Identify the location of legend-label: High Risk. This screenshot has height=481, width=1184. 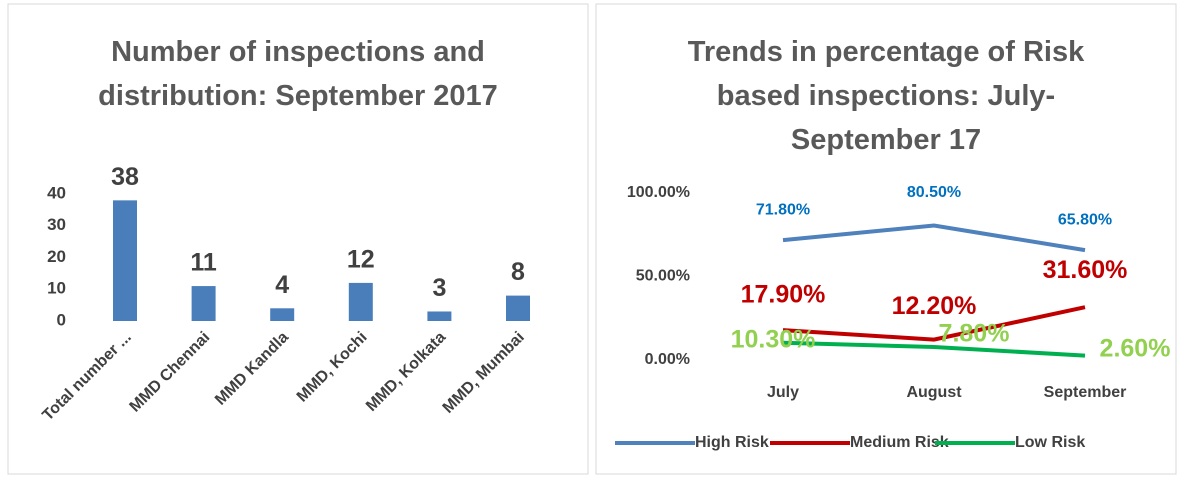
(732, 442).